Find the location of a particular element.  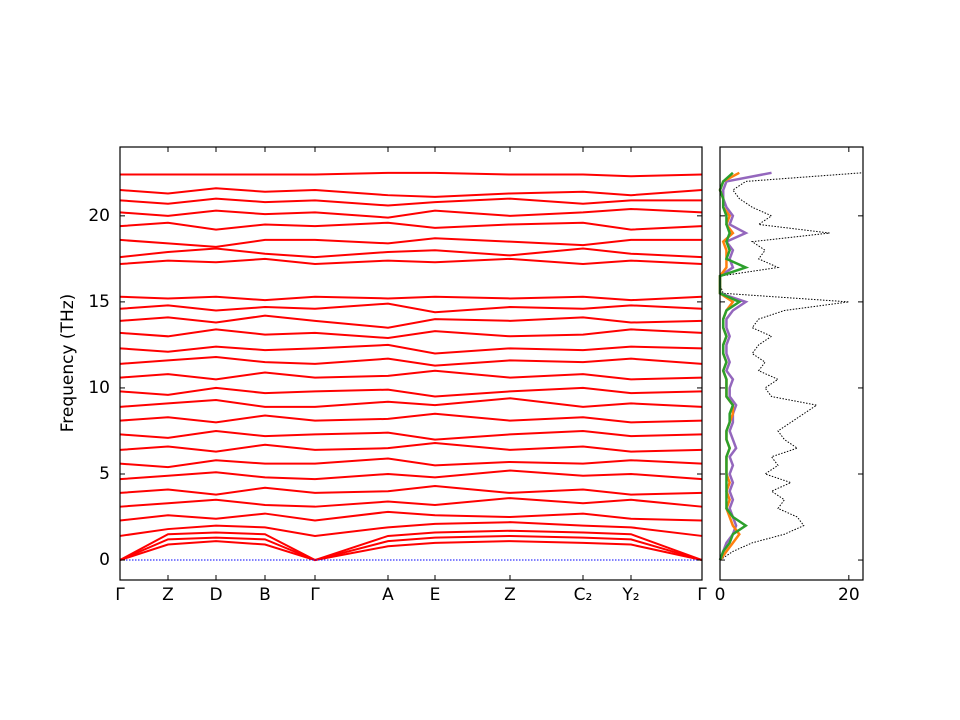

y-tick-label: 5 is located at coordinates (104, 474).